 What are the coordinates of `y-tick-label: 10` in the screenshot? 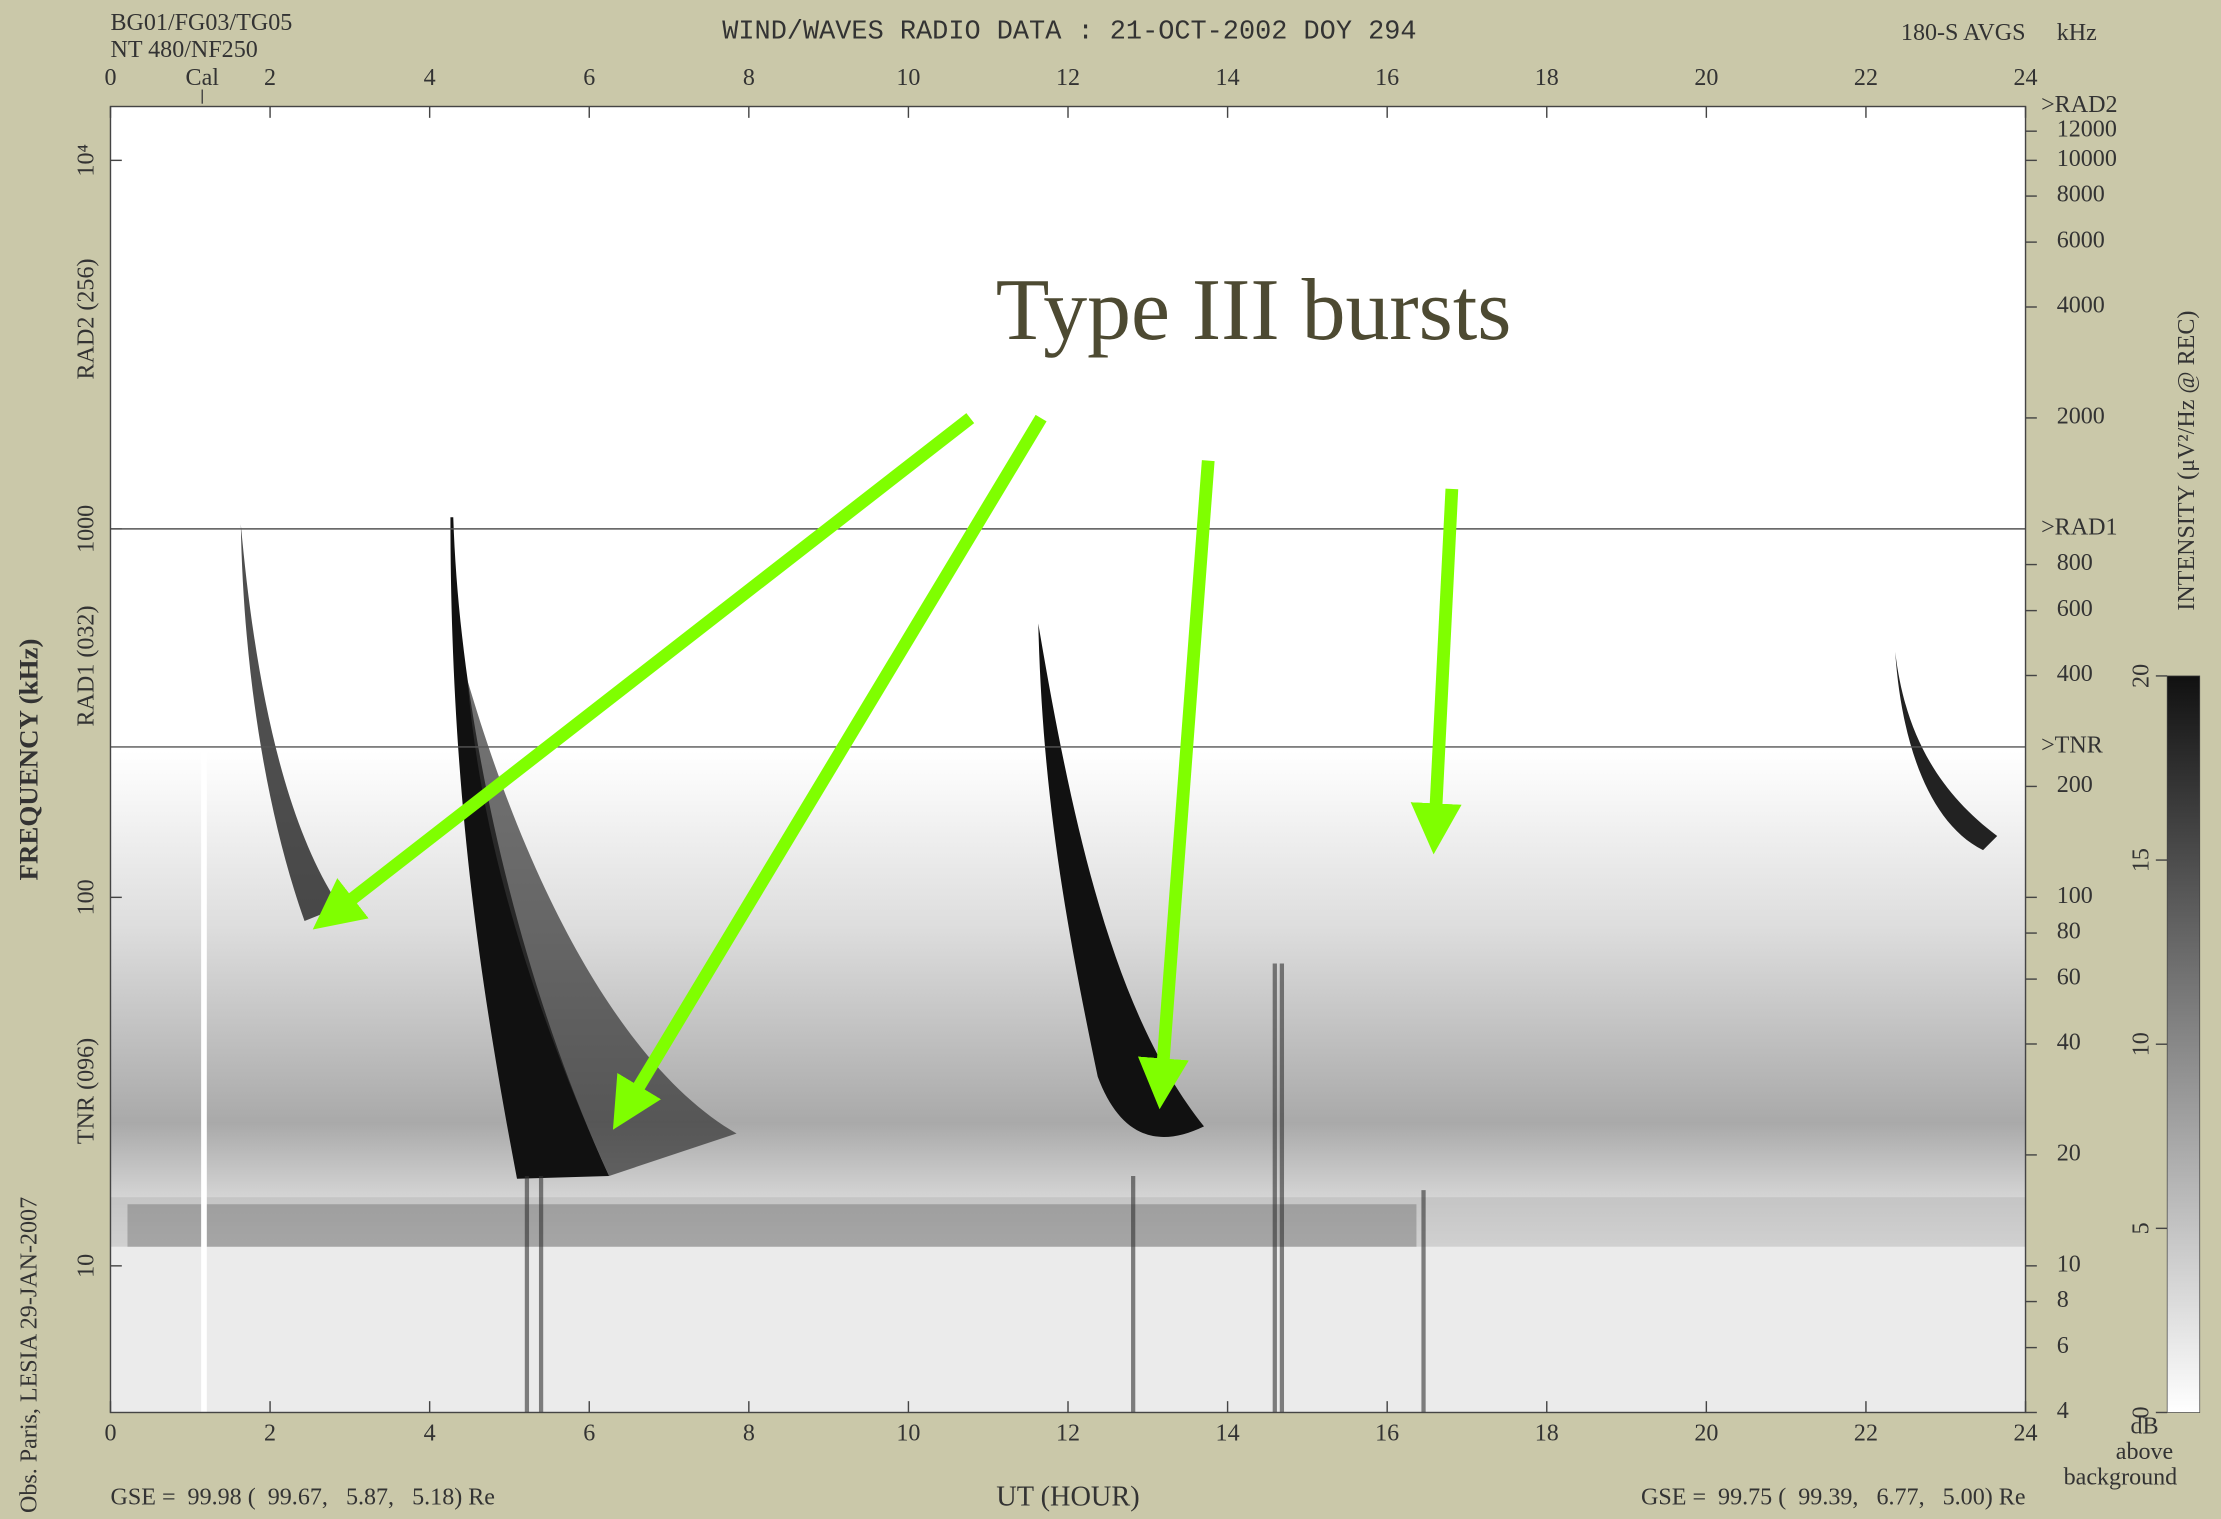 It's located at (86, 1266).